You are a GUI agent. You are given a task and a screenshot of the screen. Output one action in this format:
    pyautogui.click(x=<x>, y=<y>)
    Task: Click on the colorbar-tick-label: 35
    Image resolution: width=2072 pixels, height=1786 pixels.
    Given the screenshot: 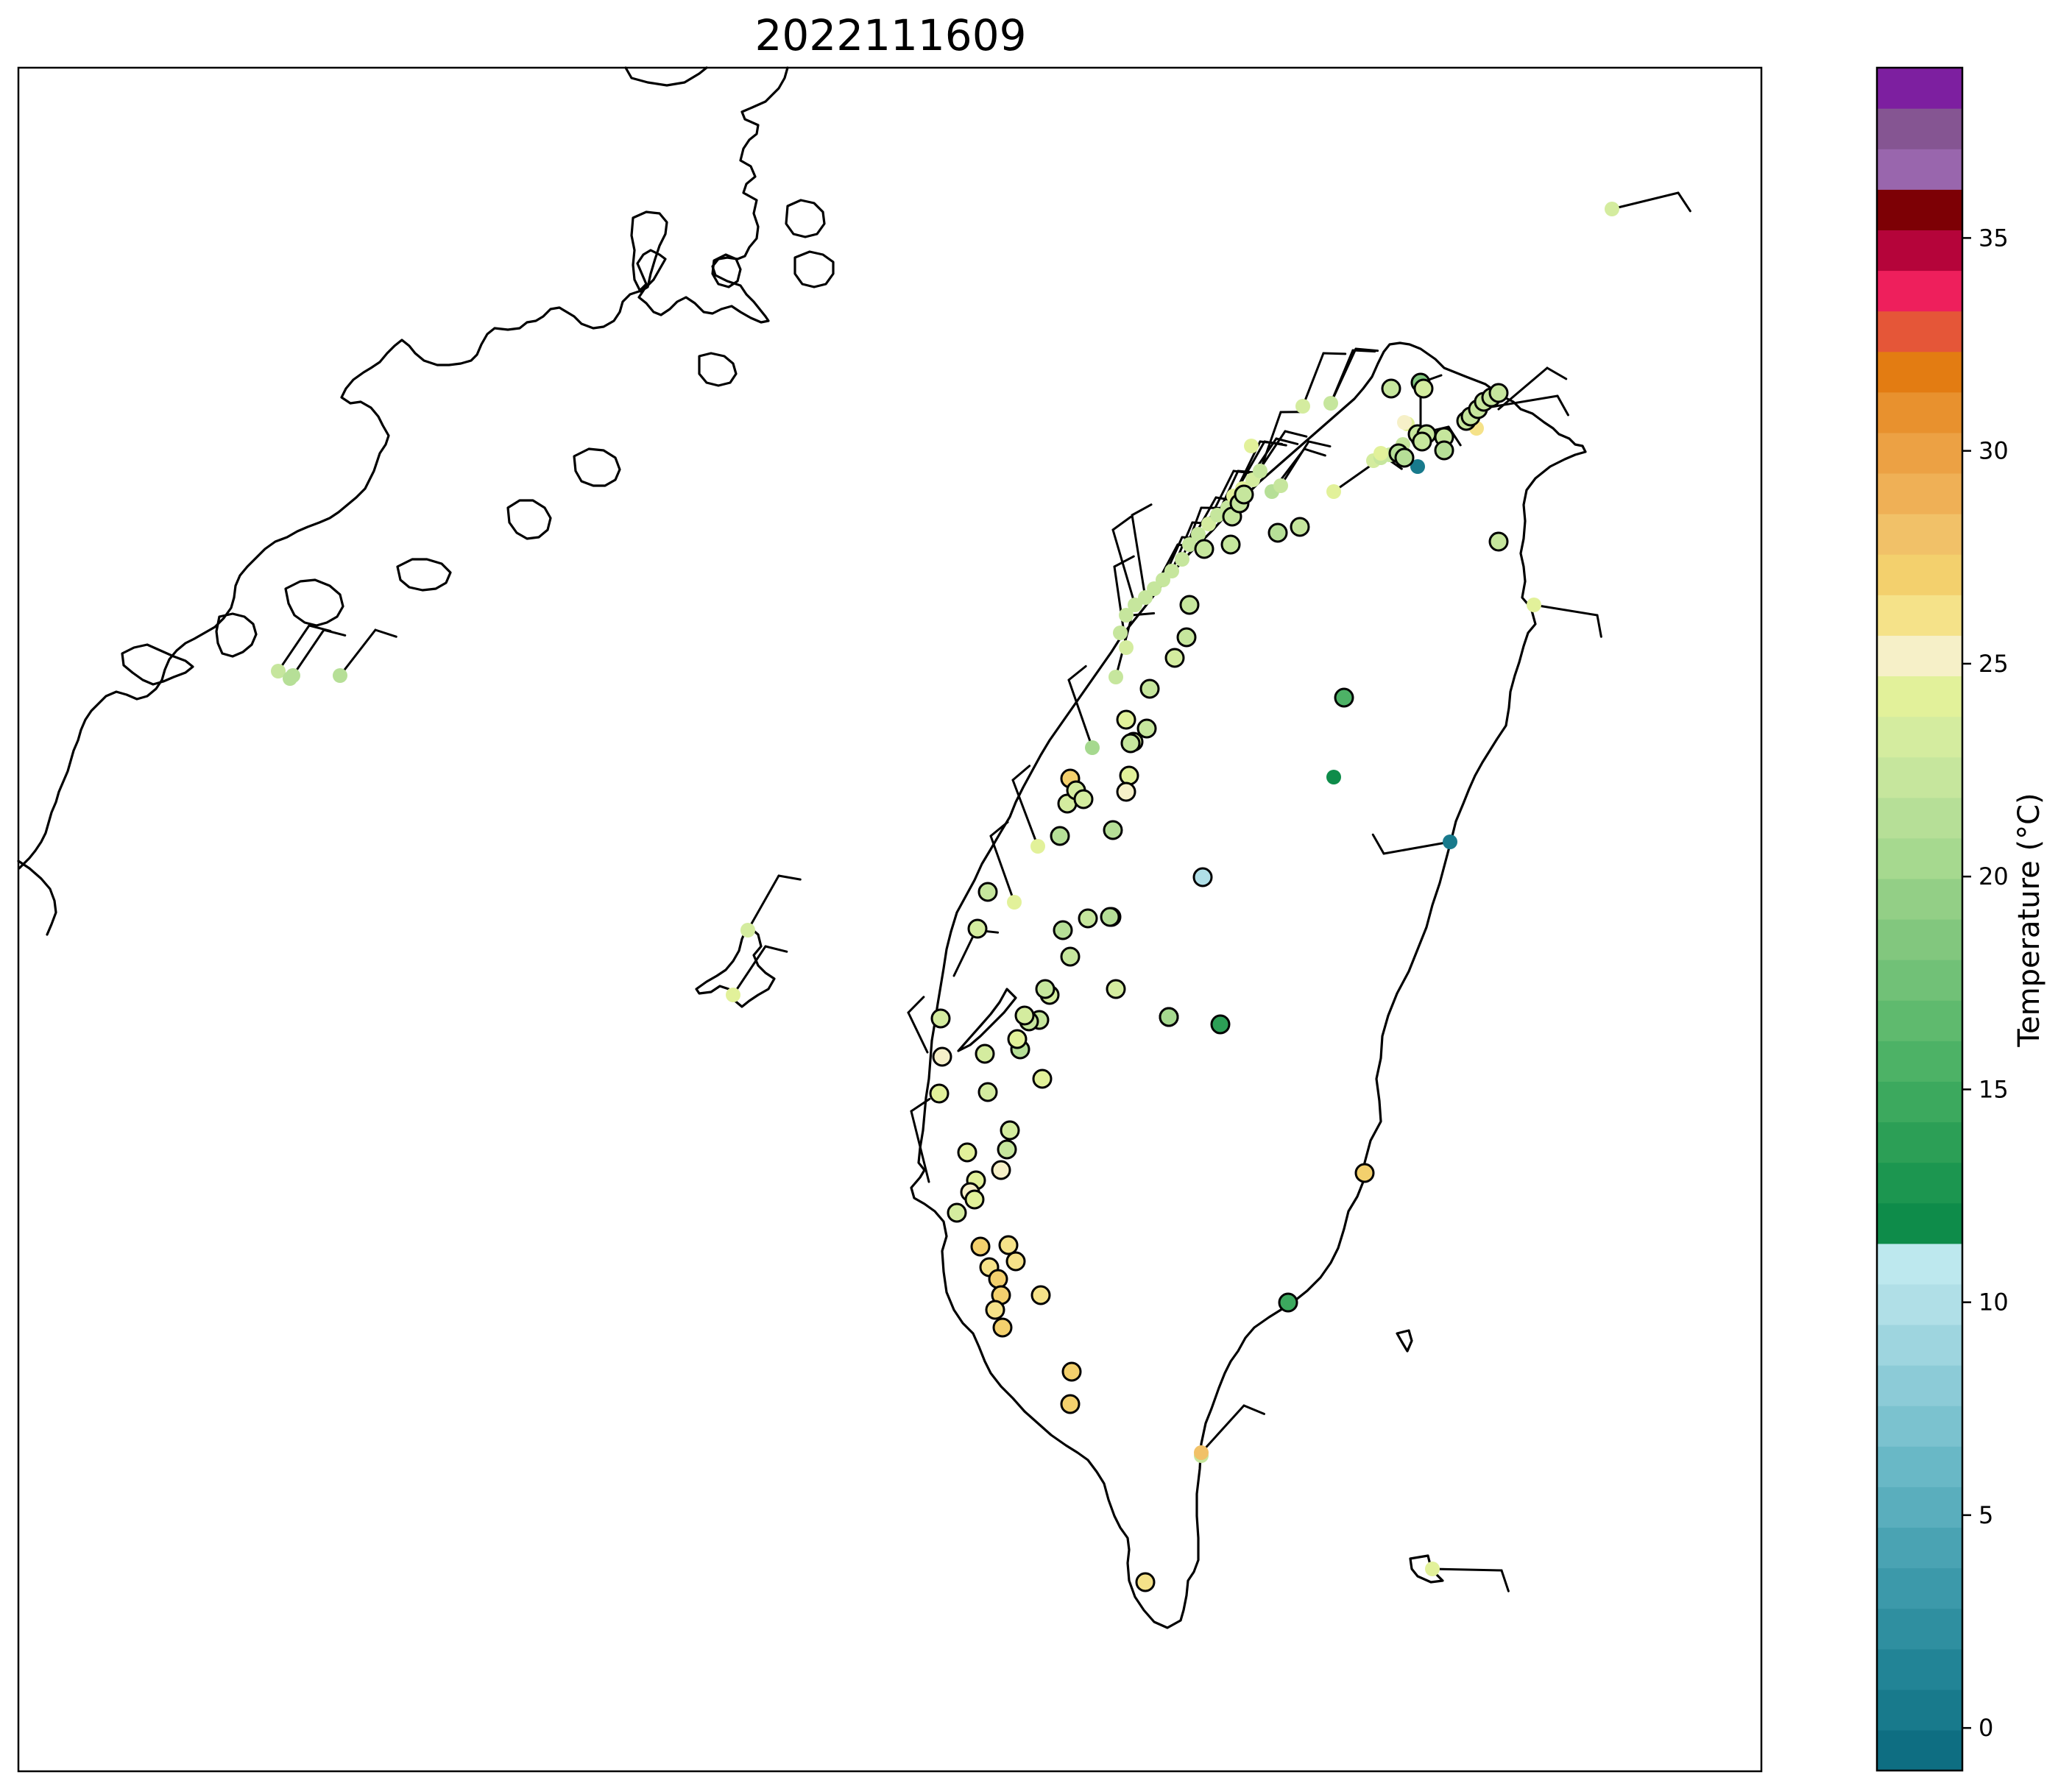 What is the action you would take?
    pyautogui.click(x=1994, y=238)
    